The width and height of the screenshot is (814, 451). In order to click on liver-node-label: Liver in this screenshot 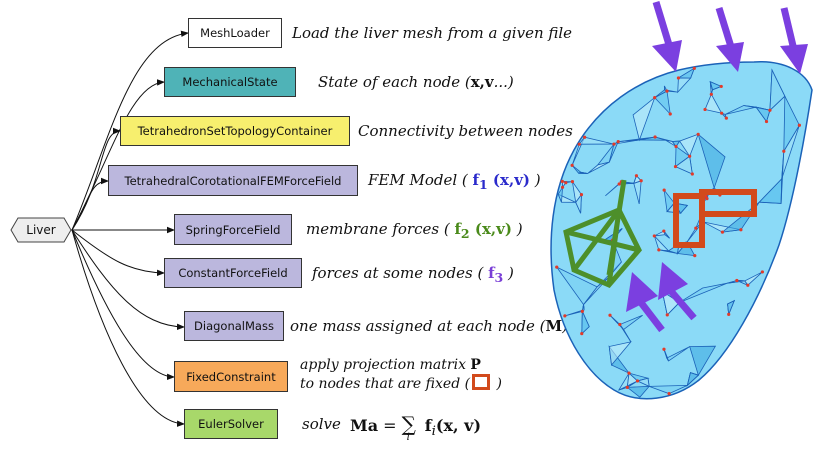, I will do `click(41, 230)`.